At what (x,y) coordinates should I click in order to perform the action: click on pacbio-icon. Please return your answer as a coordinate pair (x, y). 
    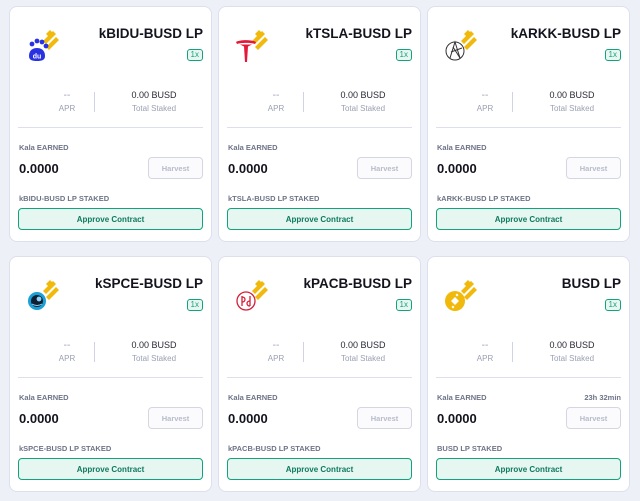
    Looking at the image, I should click on (246, 301).